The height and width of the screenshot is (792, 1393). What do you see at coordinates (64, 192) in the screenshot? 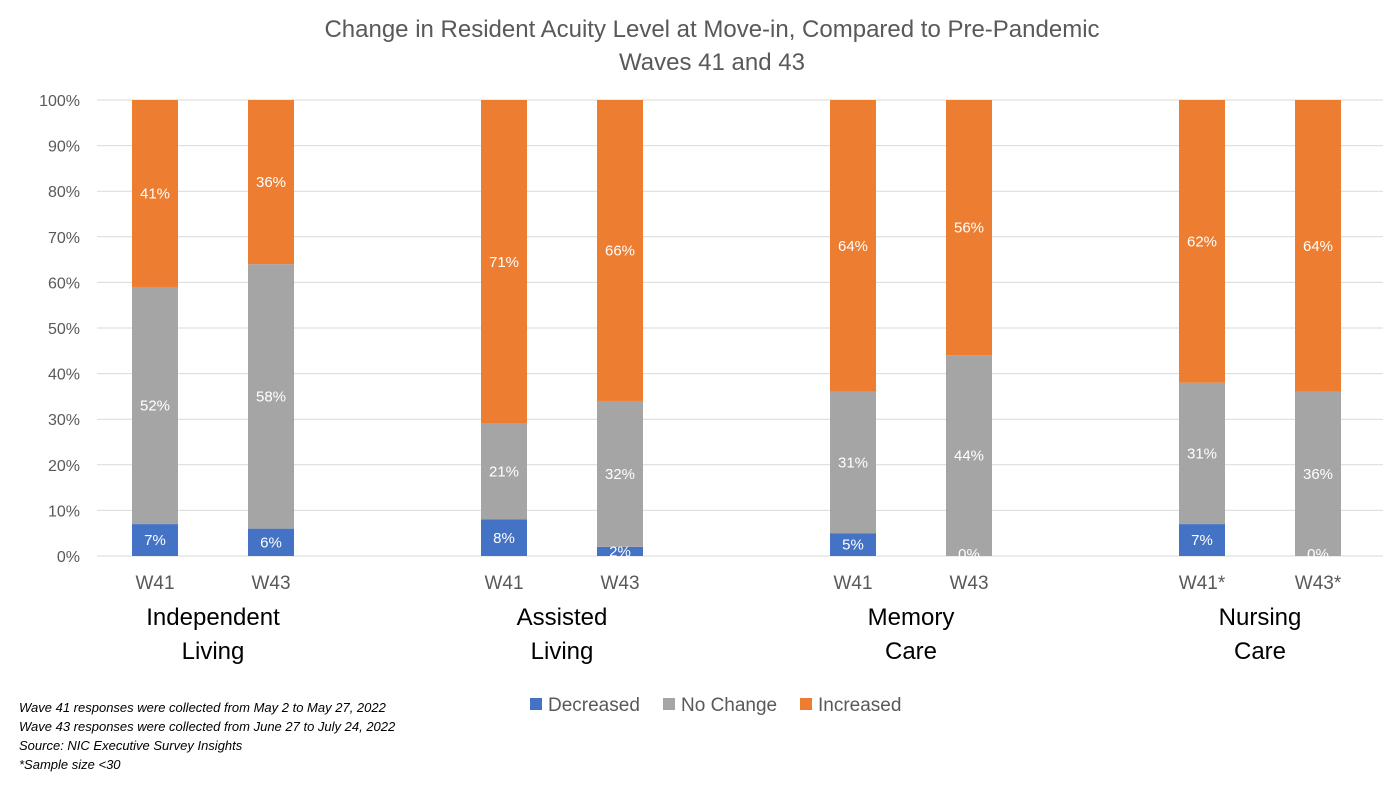
I see `y-tick-label: 80%` at bounding box center [64, 192].